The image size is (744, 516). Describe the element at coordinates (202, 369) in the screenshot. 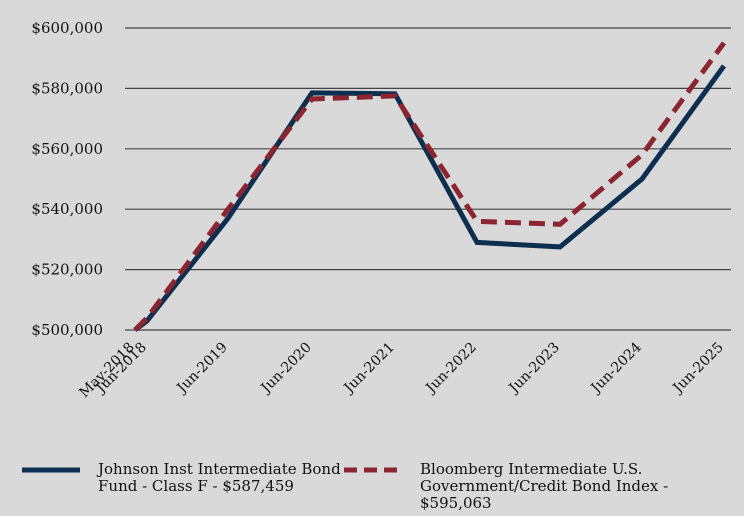

I see `x-tick-label: Jun-2019` at that location.